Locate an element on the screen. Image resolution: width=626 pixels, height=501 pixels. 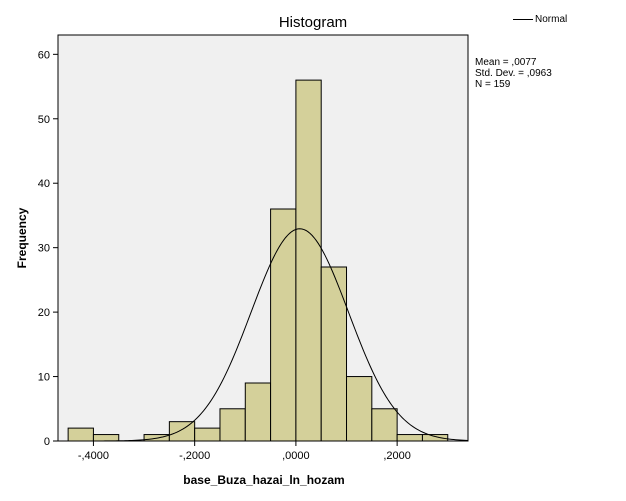
stat-std-dev: Std. Dev. = ,0963 is located at coordinates (513, 73).